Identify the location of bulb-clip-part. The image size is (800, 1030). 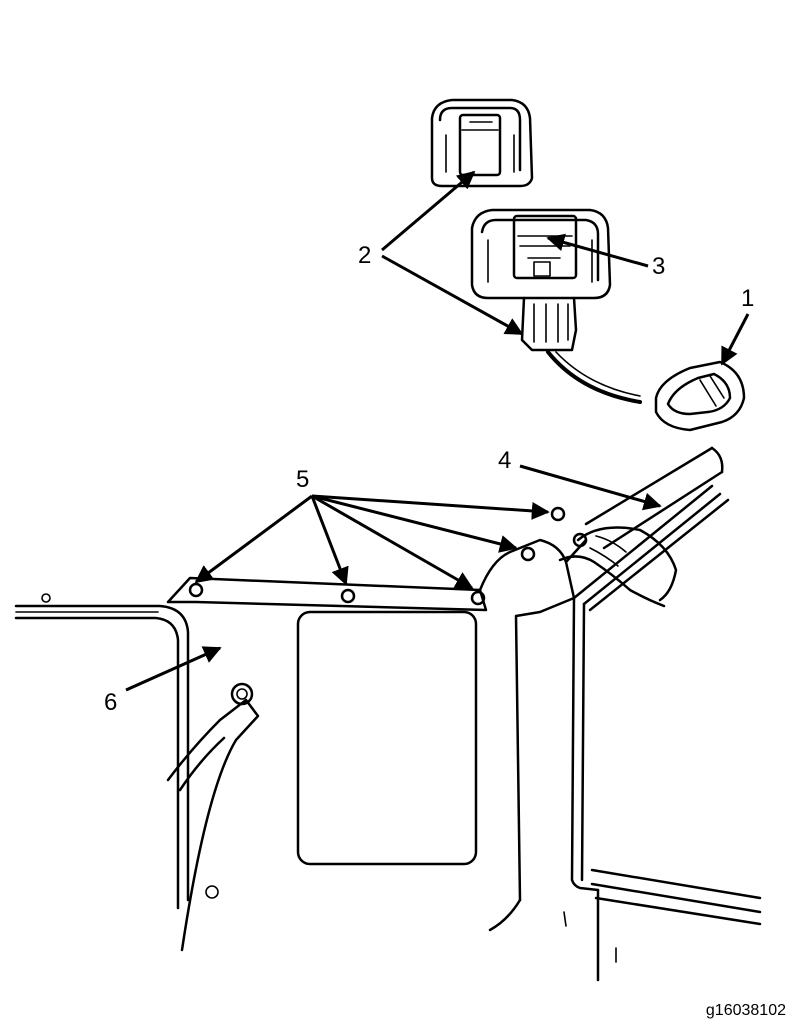
(700, 396).